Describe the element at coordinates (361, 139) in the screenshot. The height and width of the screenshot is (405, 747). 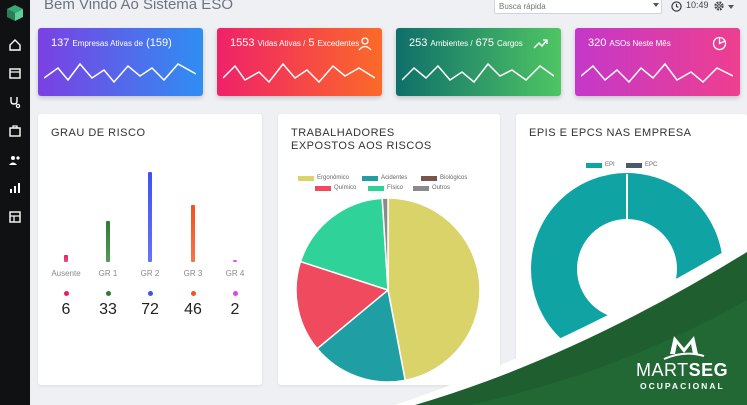
I see `card-title: TRABALHADORES EXPOSTOS AOS RISCOS` at that location.